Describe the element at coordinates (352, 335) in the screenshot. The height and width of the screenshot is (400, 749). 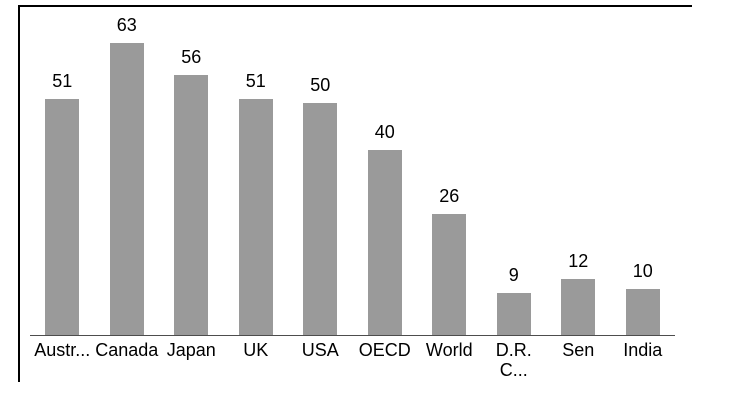
I see `x-axis-line` at that location.